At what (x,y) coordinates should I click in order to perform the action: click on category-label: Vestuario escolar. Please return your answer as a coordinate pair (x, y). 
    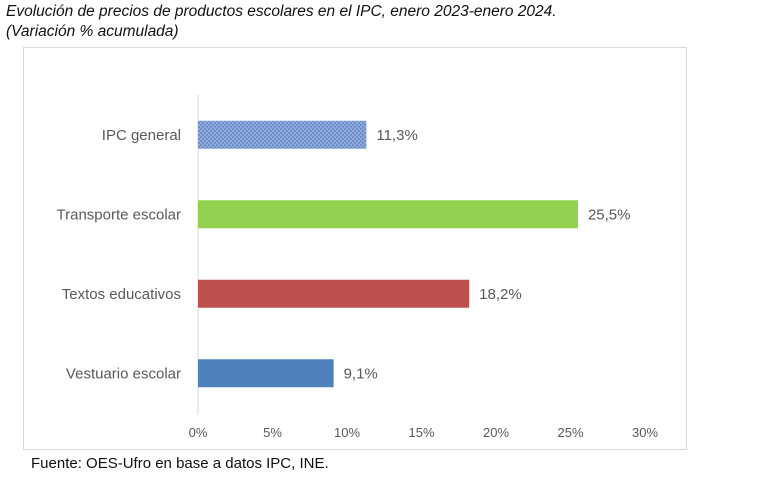
    Looking at the image, I should click on (123, 373).